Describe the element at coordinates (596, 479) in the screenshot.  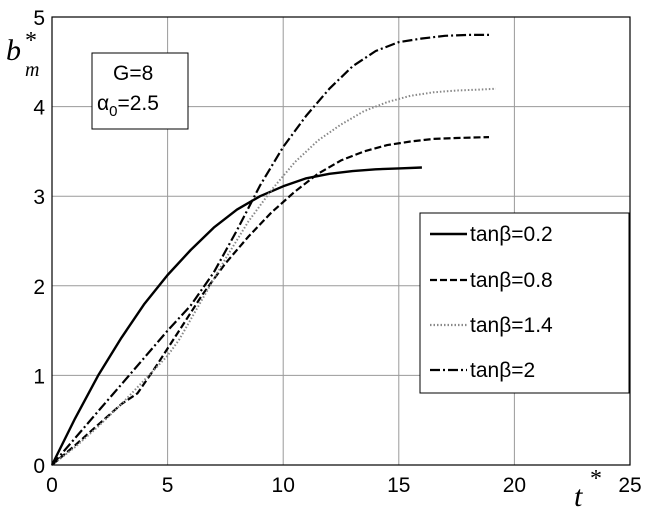
I see `x-axis-label-sup: *` at that location.